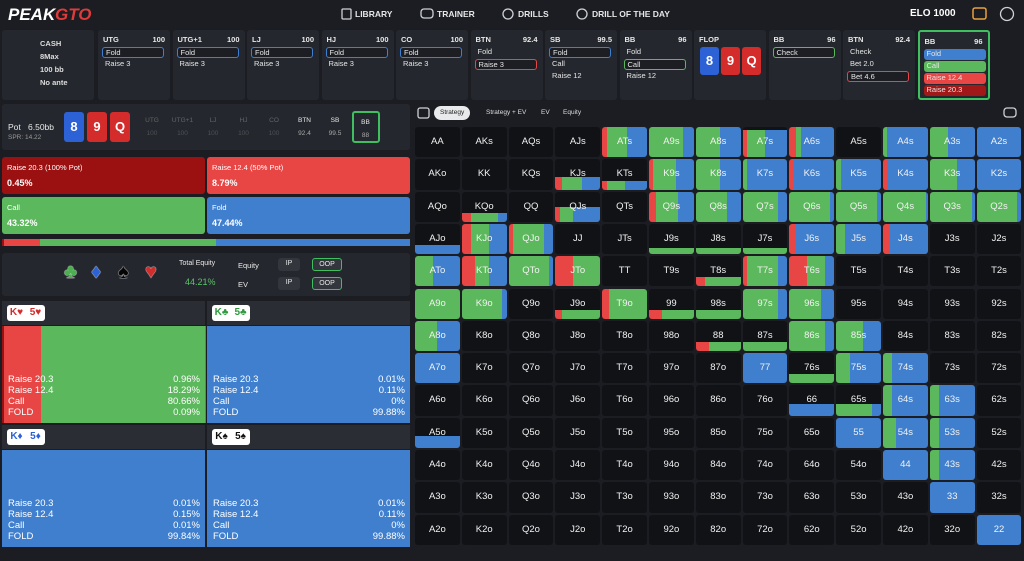 Image resolution: width=1024 pixels, height=561 pixels. What do you see at coordinates (952, 303) in the screenshot?
I see `hand-cell: 93s` at bounding box center [952, 303].